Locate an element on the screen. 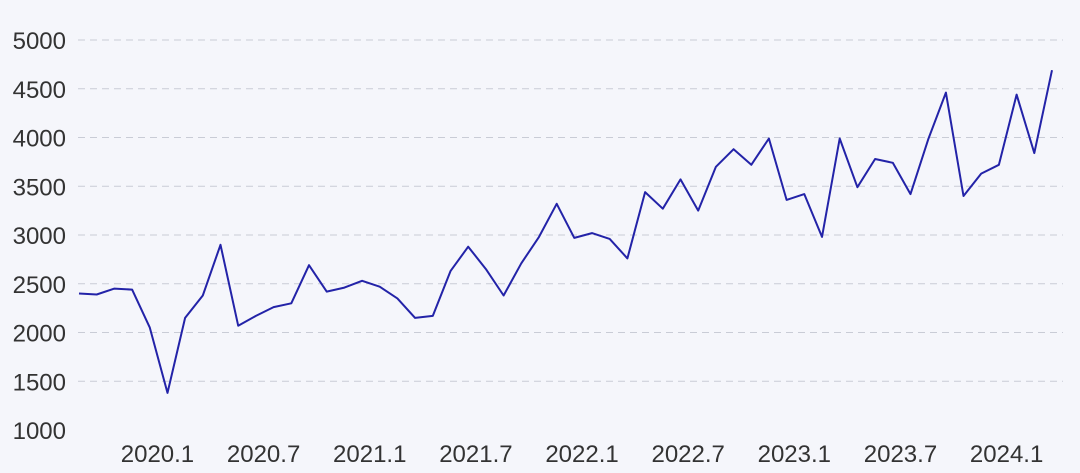  x-tick-label: 2020.7 is located at coordinates (263, 454).